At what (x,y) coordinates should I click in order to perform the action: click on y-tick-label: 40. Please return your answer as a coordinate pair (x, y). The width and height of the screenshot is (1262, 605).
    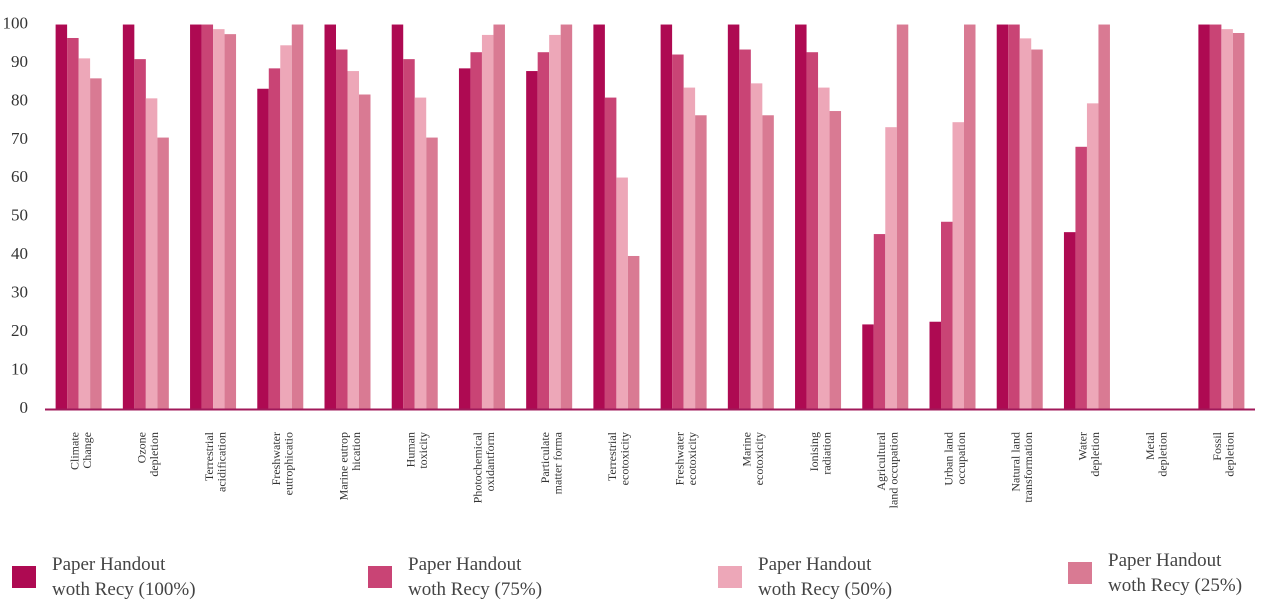
    Looking at the image, I should click on (19, 253).